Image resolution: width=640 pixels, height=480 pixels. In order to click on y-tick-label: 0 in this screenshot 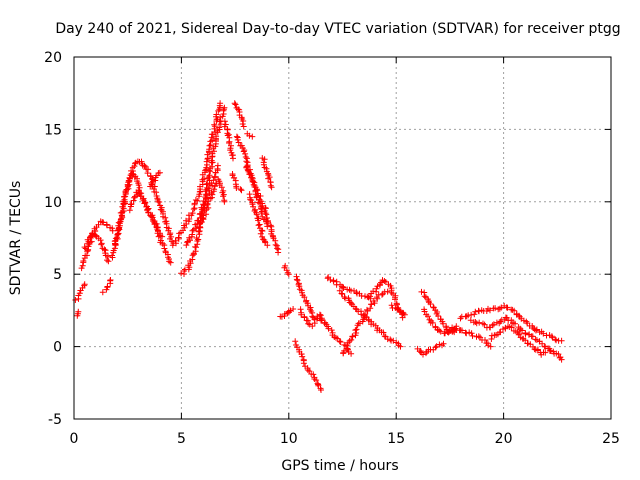, I will do `click(57, 348)`.